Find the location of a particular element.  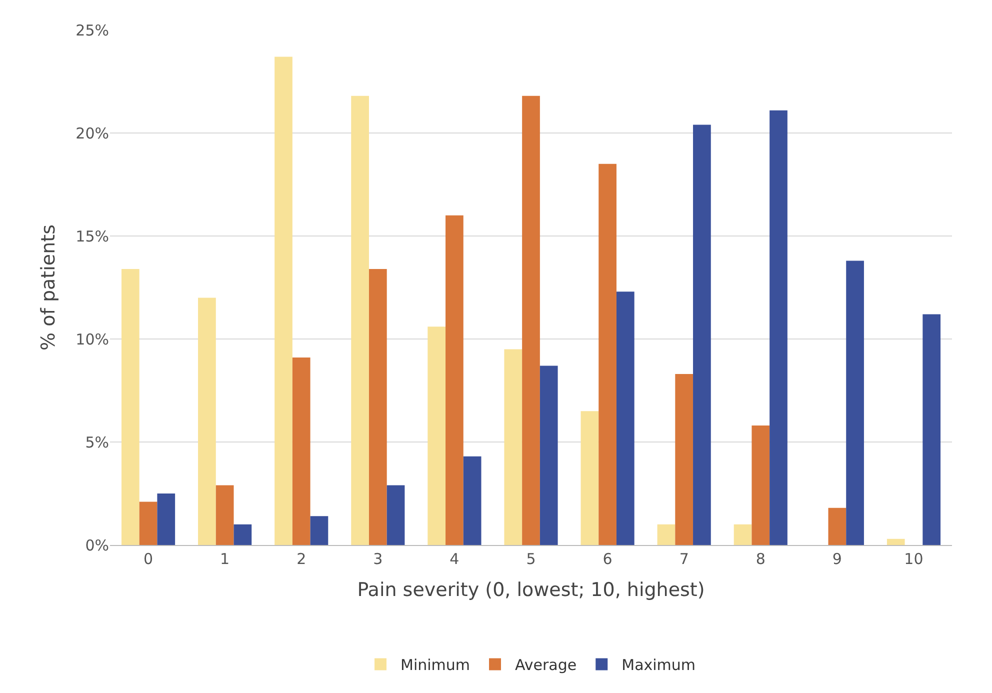

y-tick-label: 20% is located at coordinates (92, 133).